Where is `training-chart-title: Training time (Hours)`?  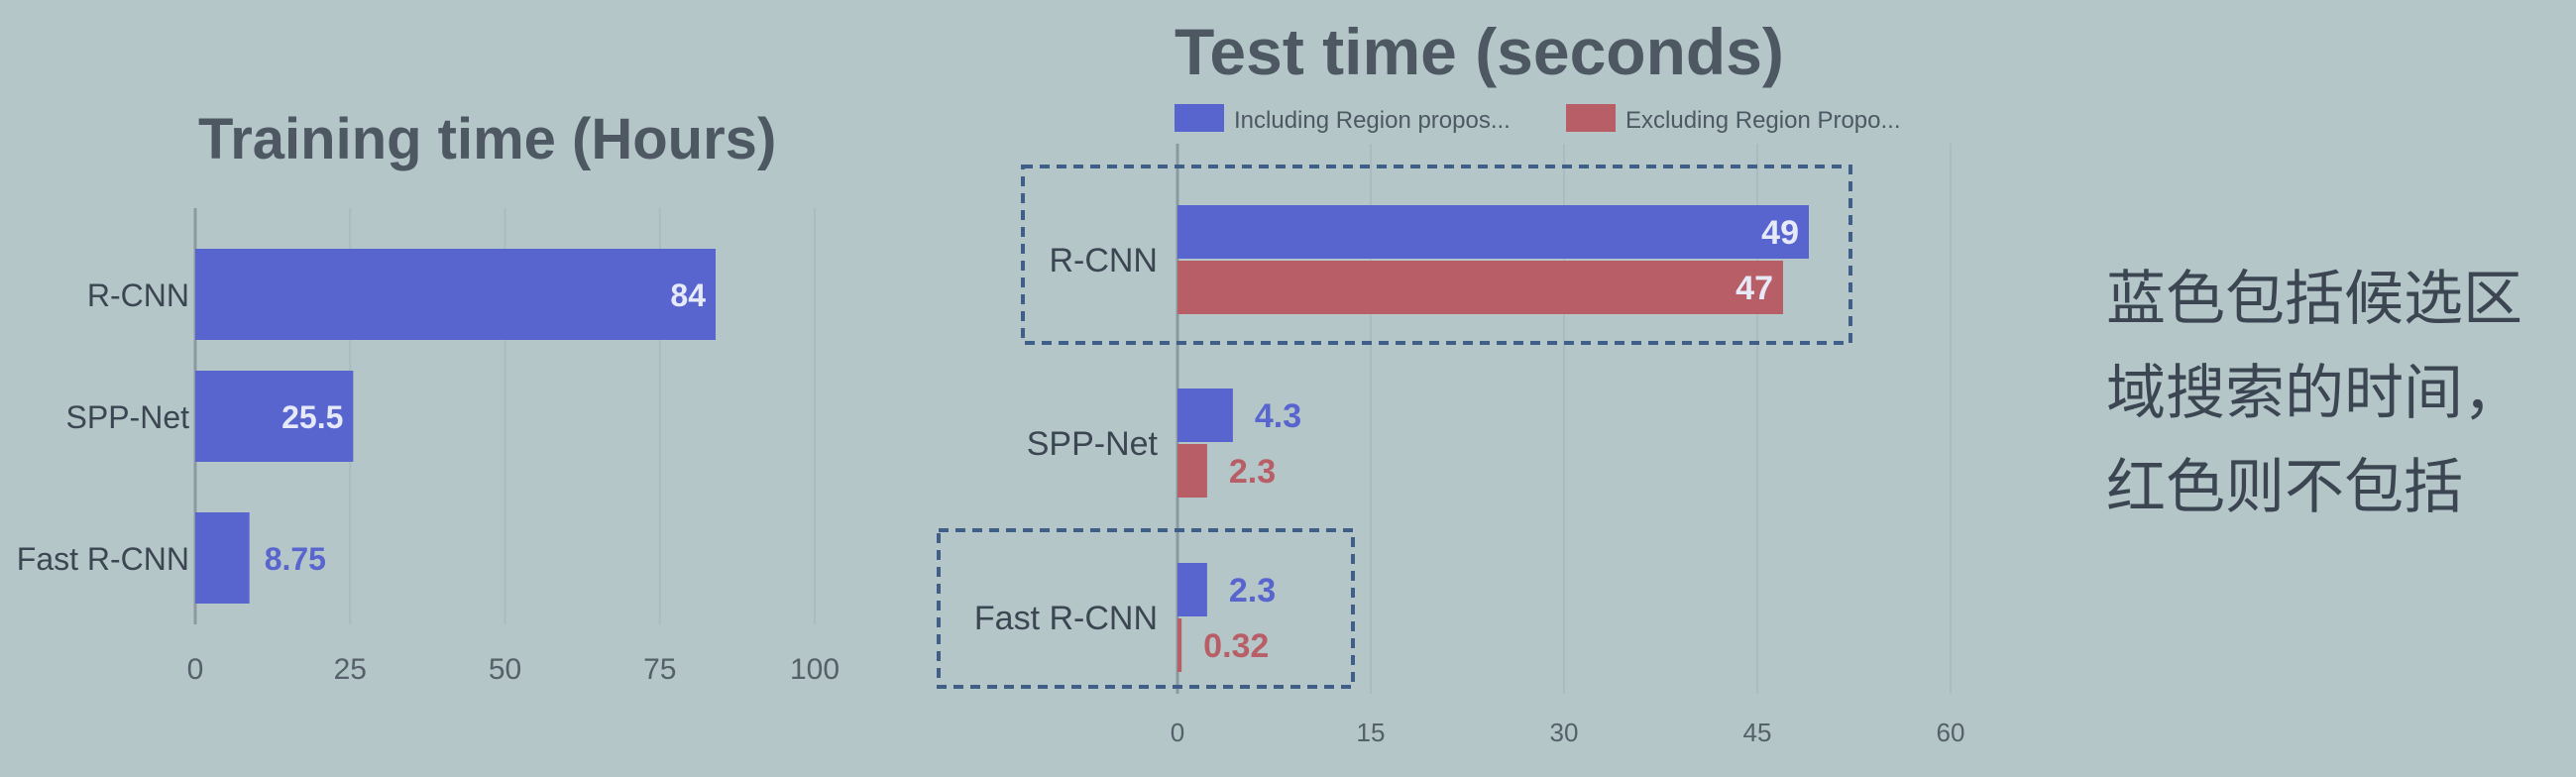
training-chart-title: Training time (Hours) is located at coordinates (487, 139).